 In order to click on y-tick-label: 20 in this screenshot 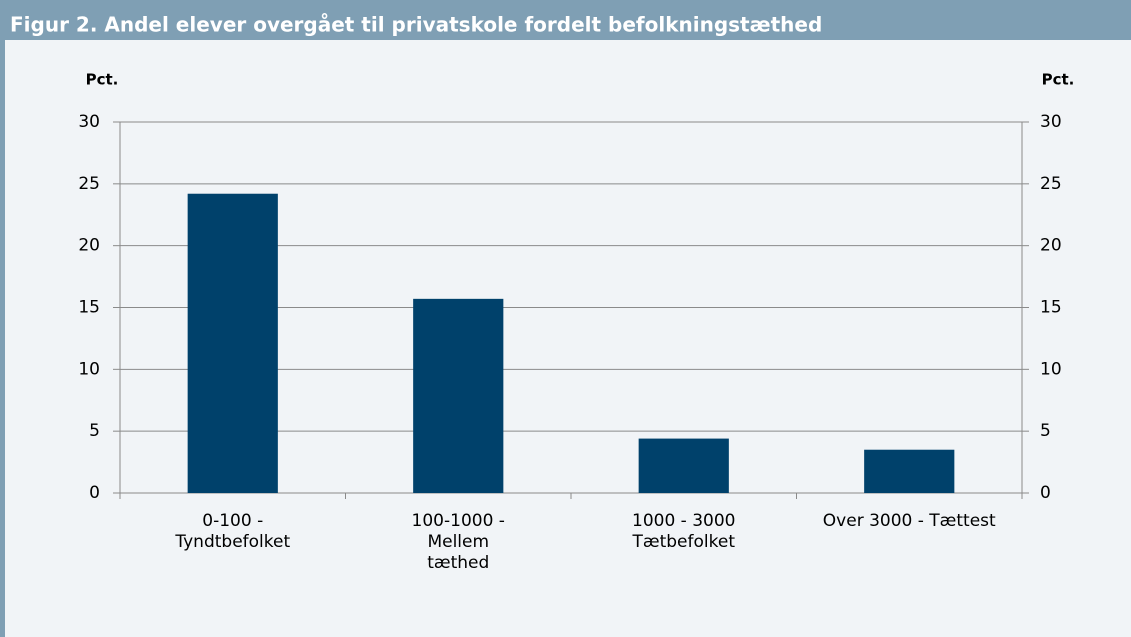, I will do `click(89, 246)`.